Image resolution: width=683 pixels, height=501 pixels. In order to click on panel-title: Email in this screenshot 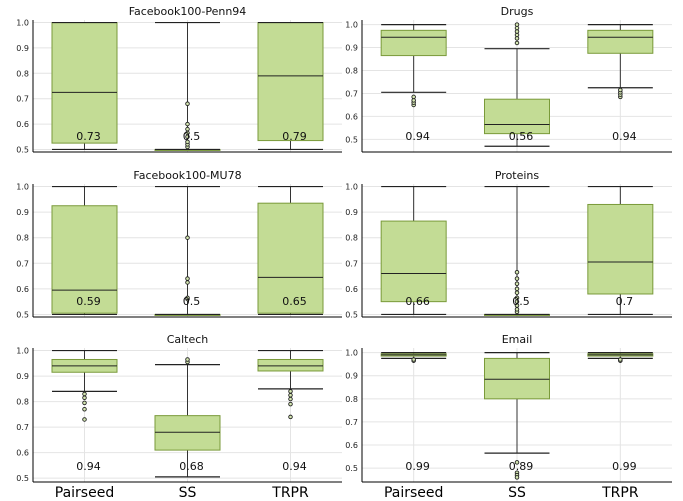, I will do `click(517, 339)`.